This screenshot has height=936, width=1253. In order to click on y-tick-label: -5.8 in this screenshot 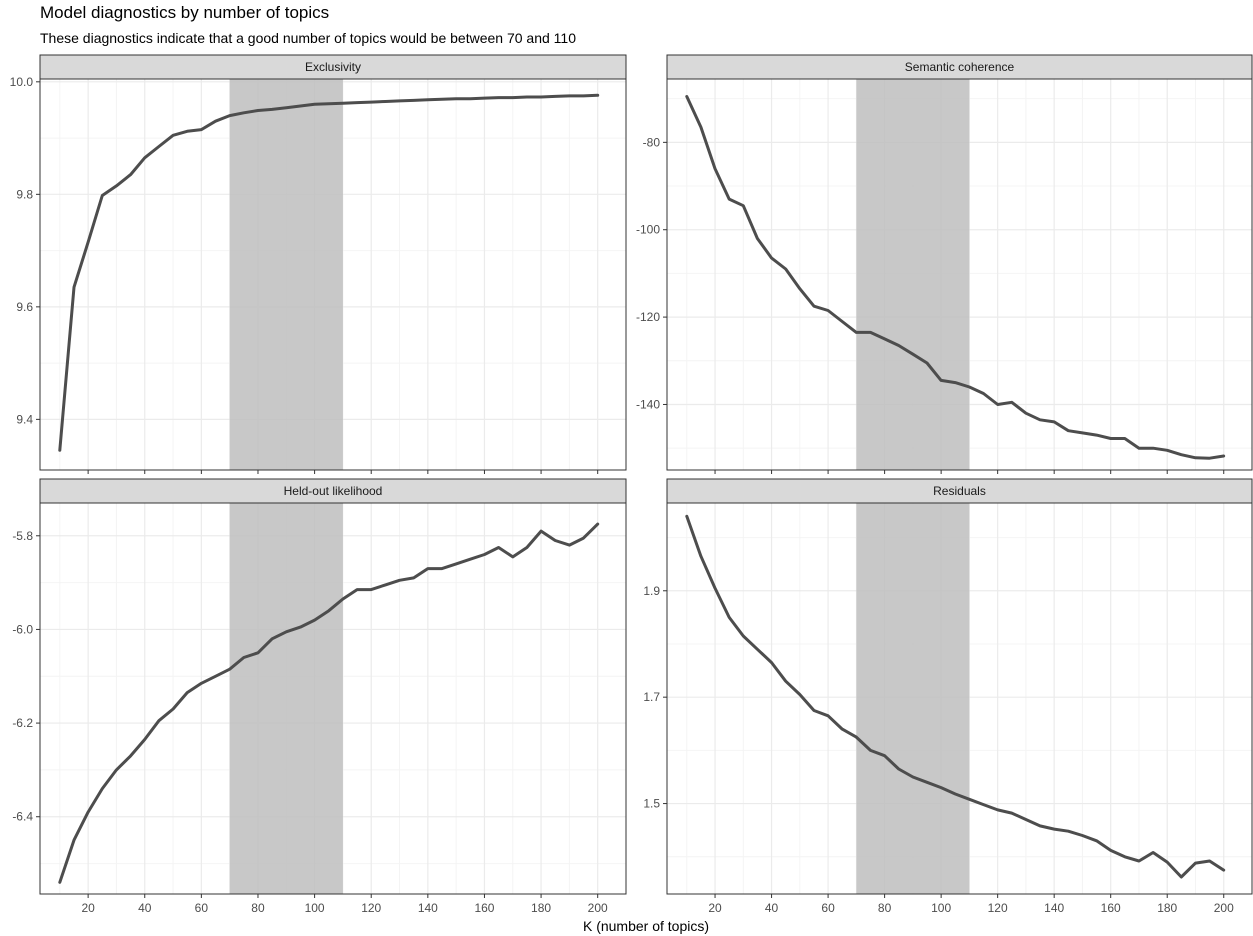, I will do `click(22, 536)`.